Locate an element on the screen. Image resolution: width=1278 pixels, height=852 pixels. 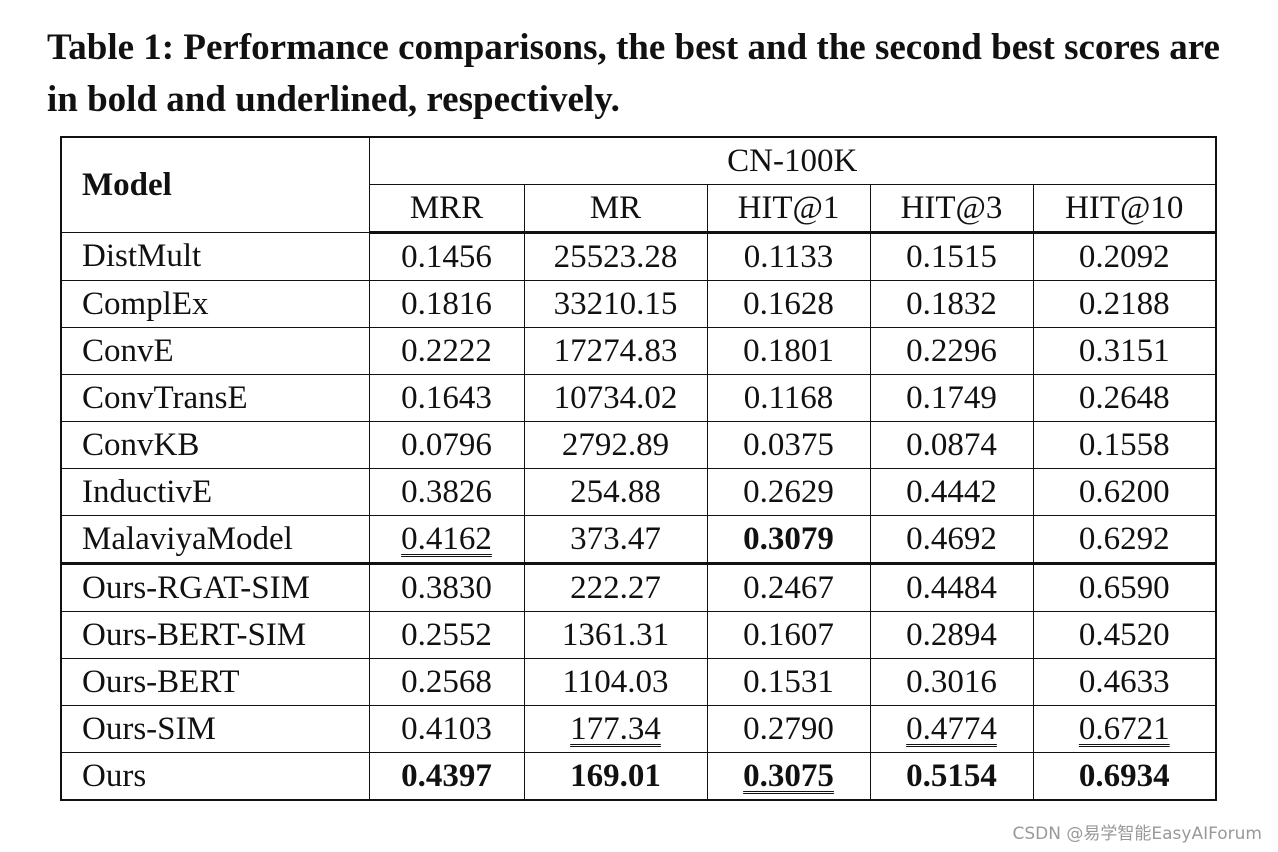
score-cell: 33210.15 is located at coordinates (615, 304).